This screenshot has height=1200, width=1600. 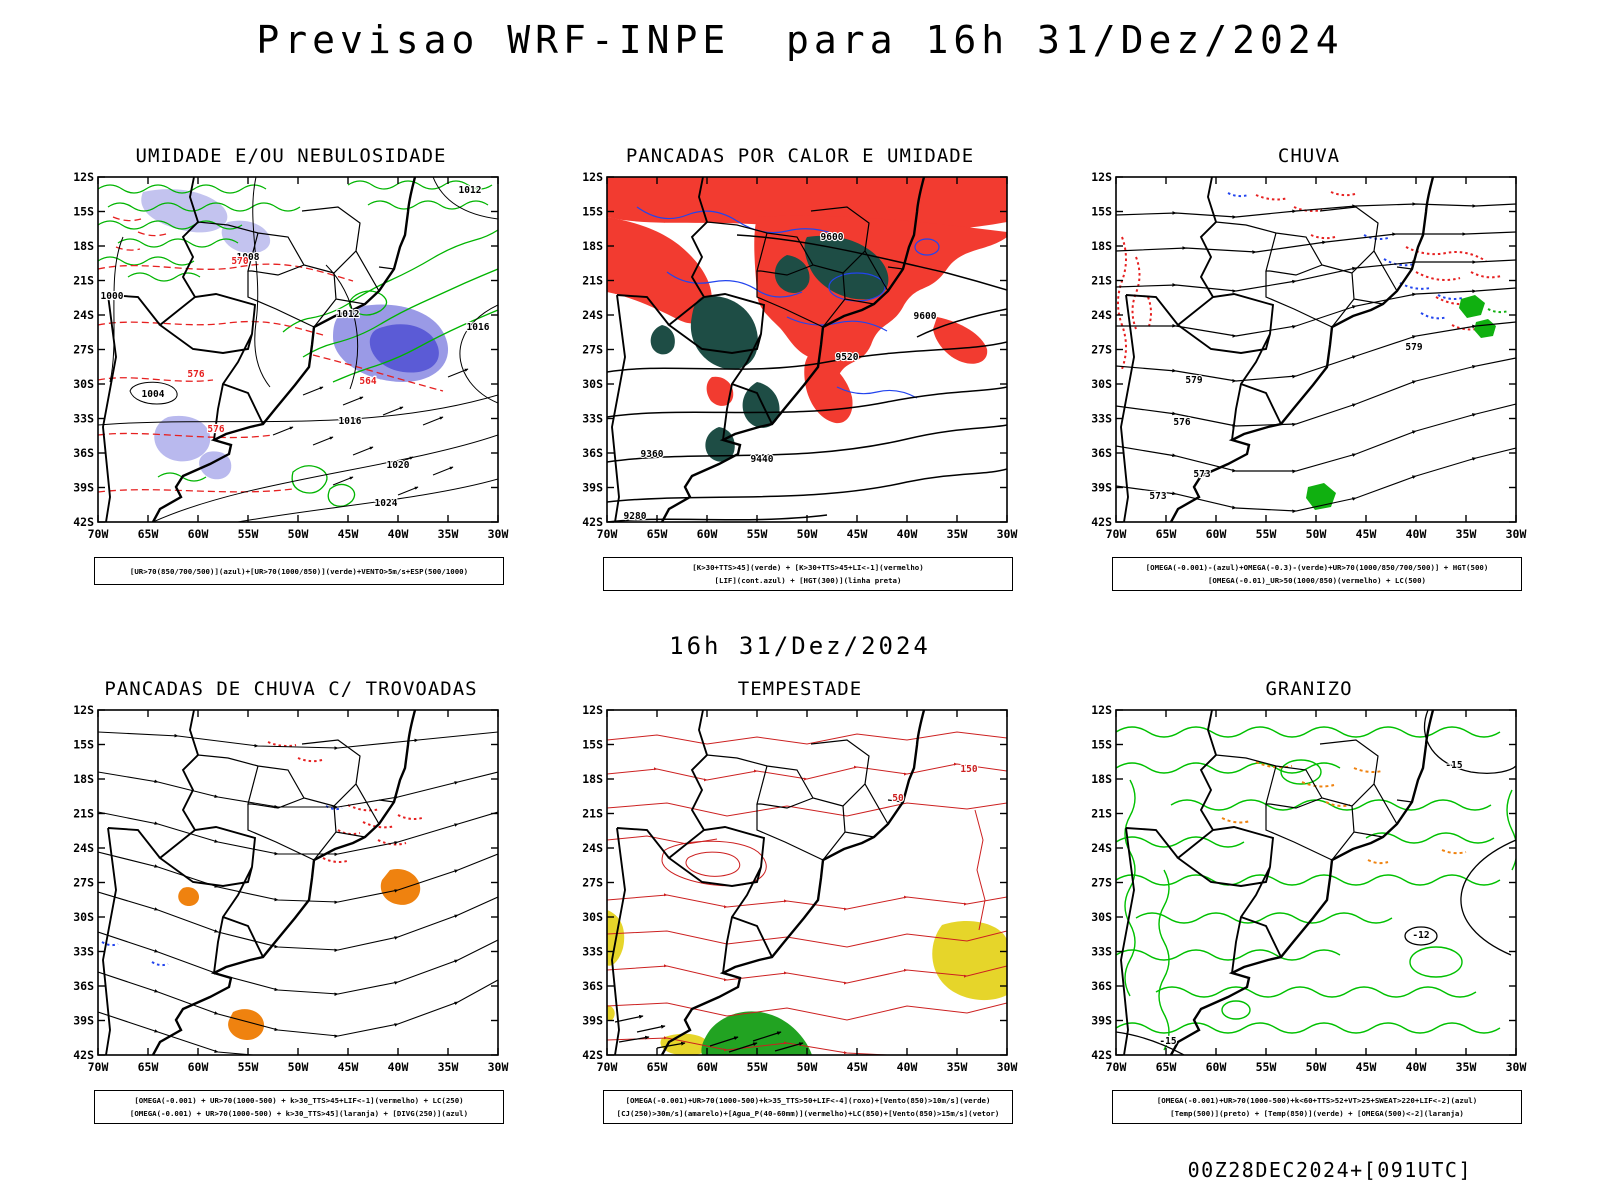 What do you see at coordinates (807, 982) in the screenshot?
I see `yellow-jet-areas` at bounding box center [807, 982].